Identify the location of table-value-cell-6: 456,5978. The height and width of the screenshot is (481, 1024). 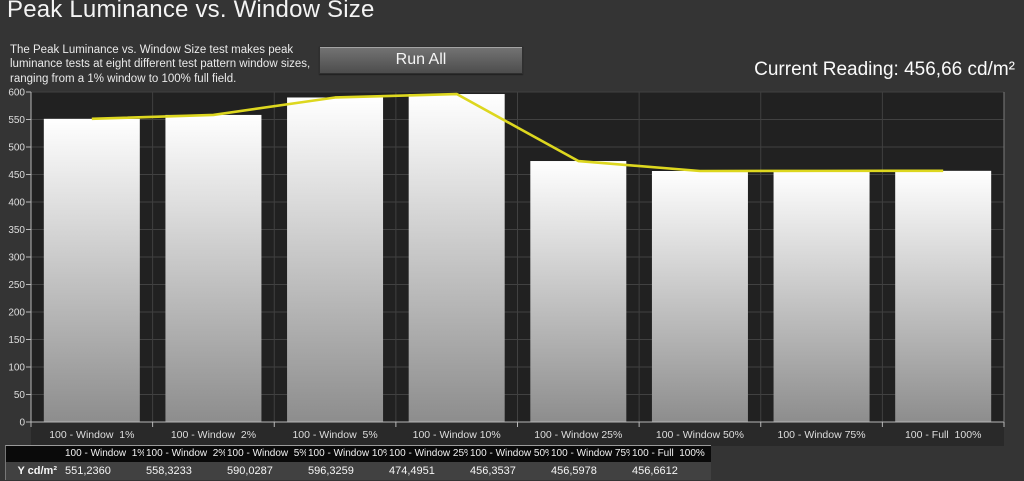
(574, 471).